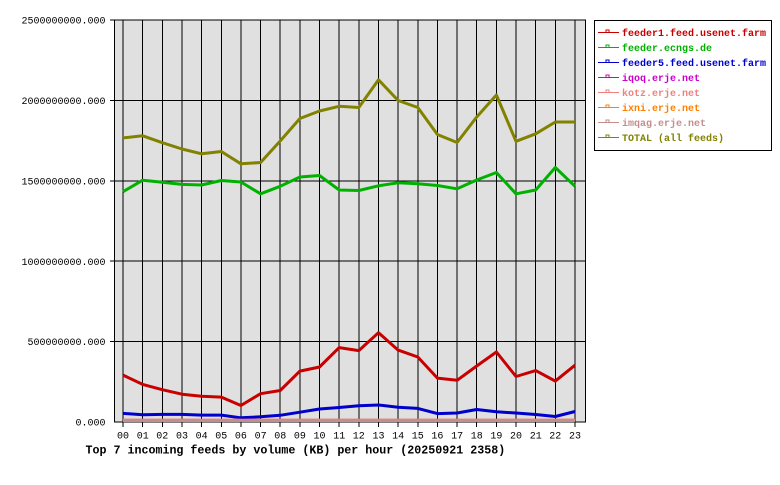 Image resolution: width=780 pixels, height=485 pixels. What do you see at coordinates (437, 436) in the screenshot?
I see `svg-text: 16` at bounding box center [437, 436].